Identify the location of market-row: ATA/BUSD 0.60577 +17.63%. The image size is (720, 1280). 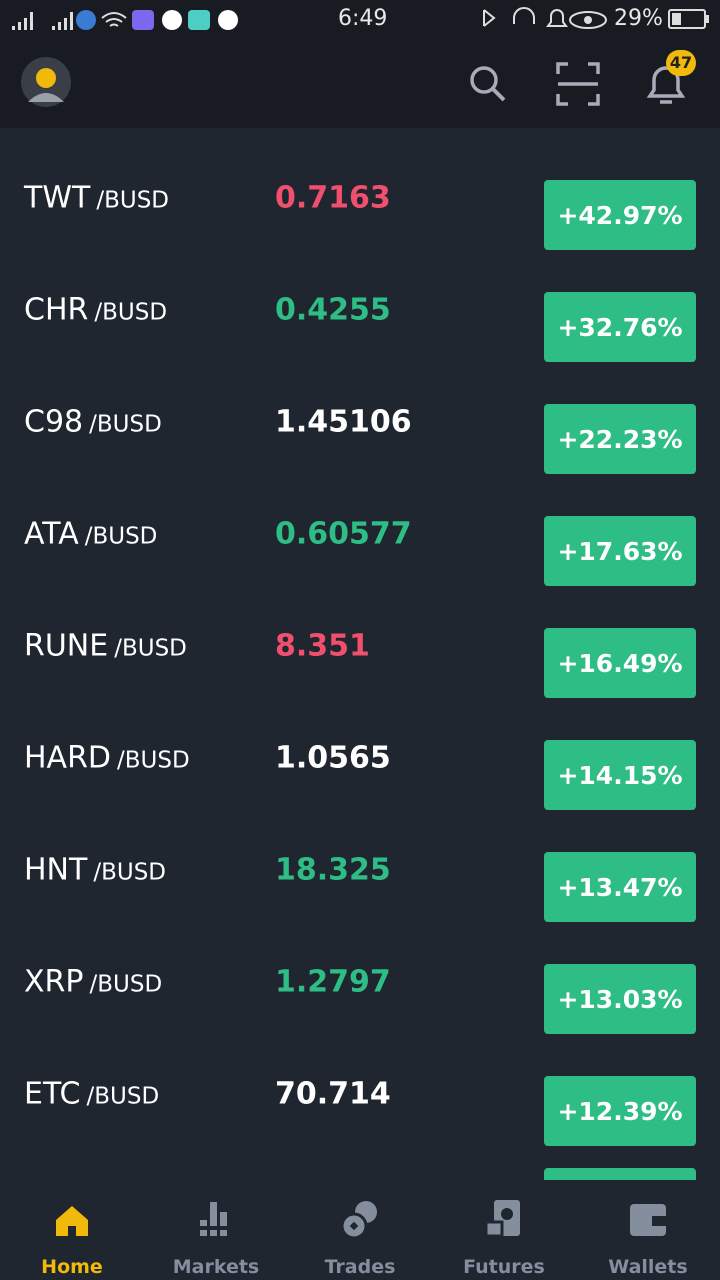
(360, 540).